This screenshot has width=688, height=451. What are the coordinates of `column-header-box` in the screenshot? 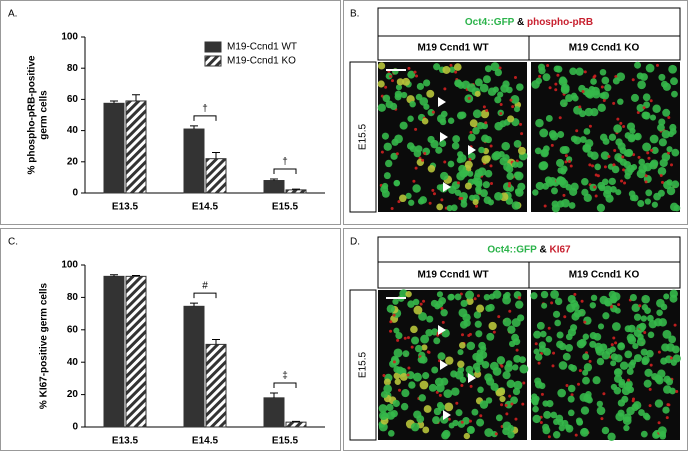 It's located at (604, 275).